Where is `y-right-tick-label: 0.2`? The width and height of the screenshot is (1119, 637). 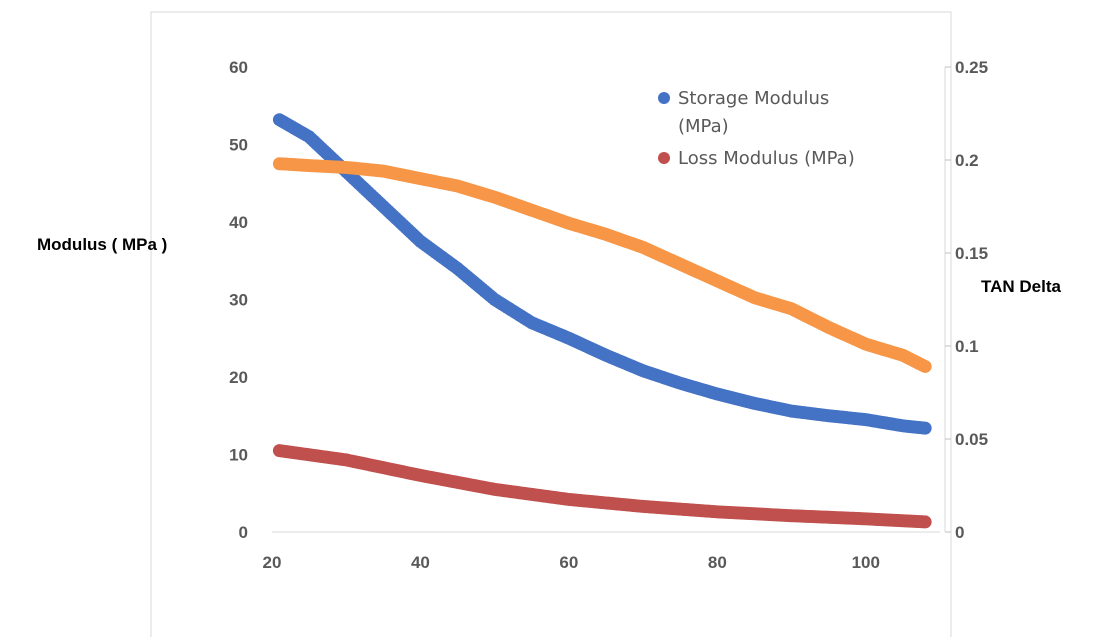
y-right-tick-label: 0.2 is located at coordinates (967, 160).